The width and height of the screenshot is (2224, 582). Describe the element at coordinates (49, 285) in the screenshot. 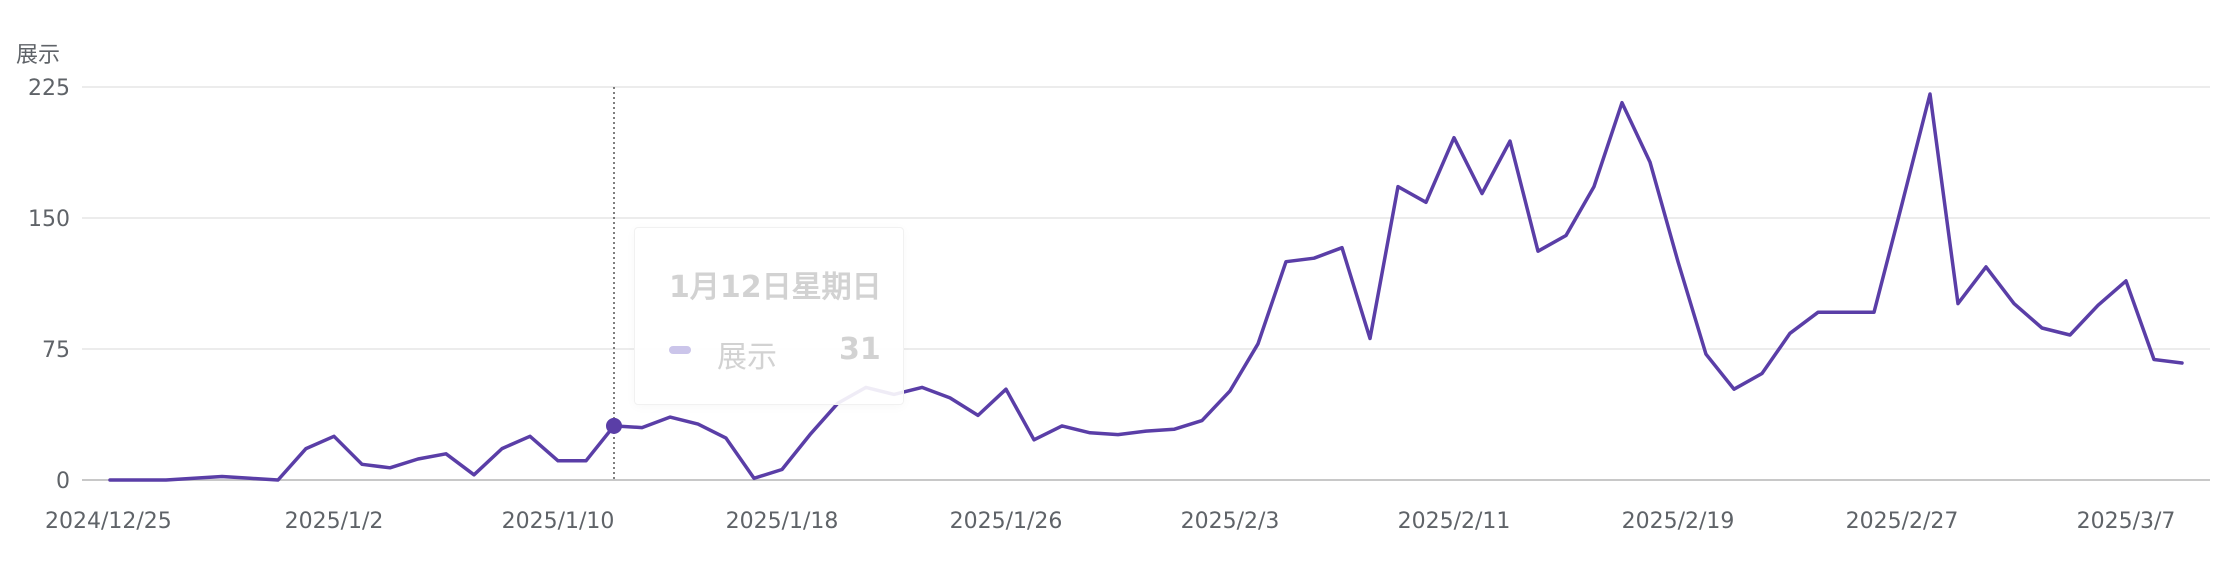

I see `y-axis-ticks: 0 75 150 225` at that location.